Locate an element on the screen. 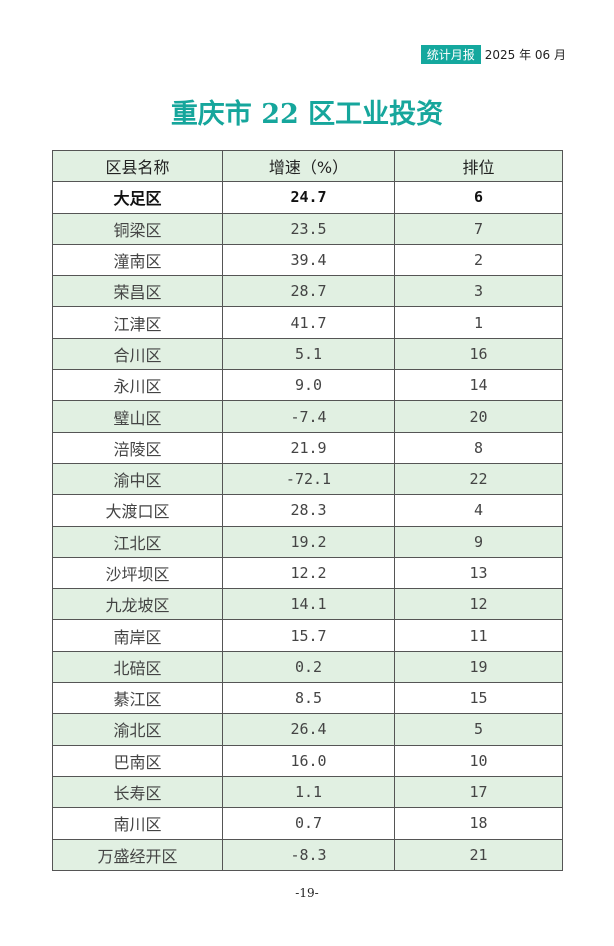  growth-cell: 12.2 is located at coordinates (308, 573).